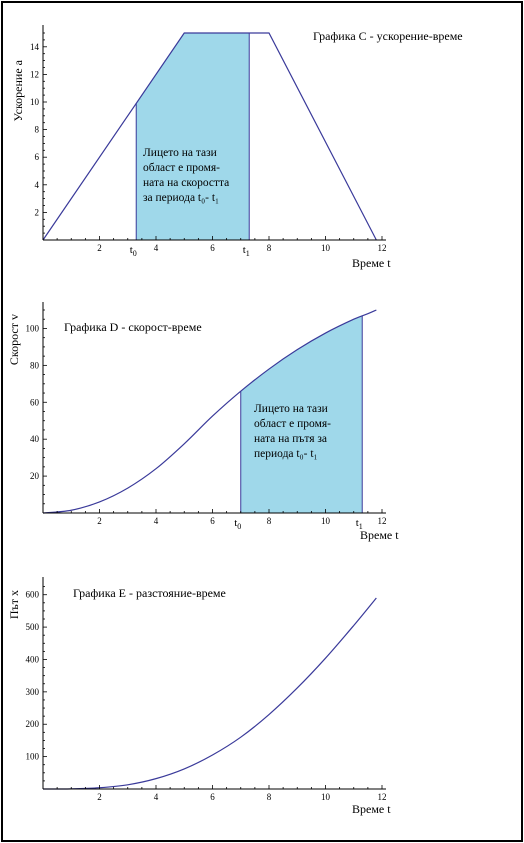 This screenshot has width=524, height=843. What do you see at coordinates (18, 90) in the screenshot?
I see `y-axis-label: Ускорение a` at bounding box center [18, 90].